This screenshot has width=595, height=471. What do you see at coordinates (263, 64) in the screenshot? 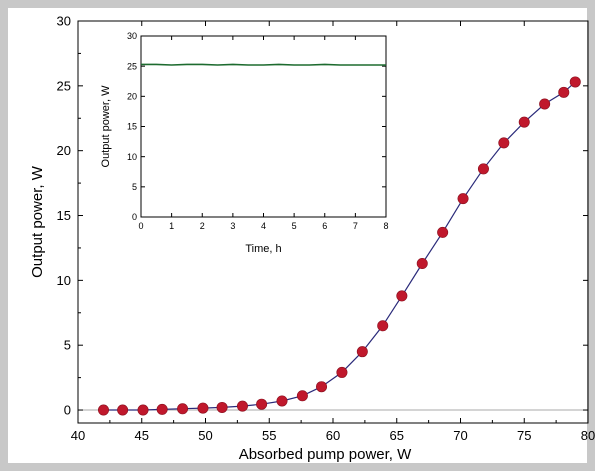
I see `inset-series-line` at bounding box center [263, 64].